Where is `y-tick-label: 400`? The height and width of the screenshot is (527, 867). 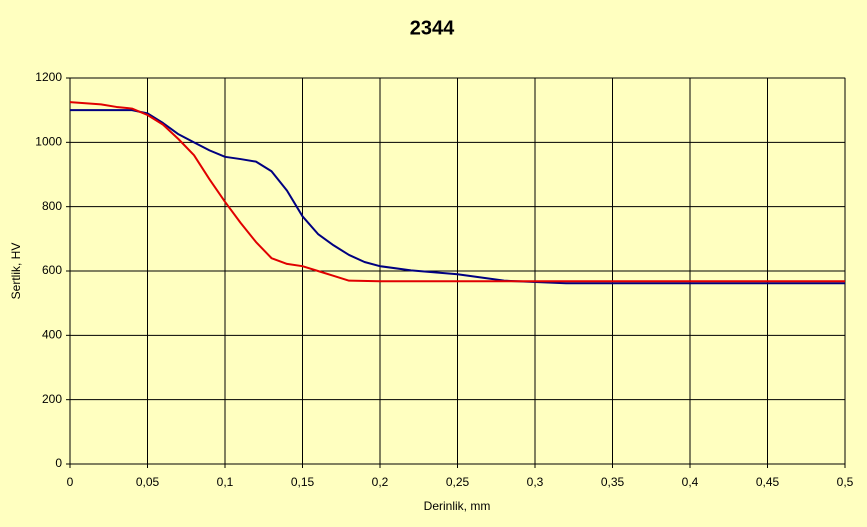 y-tick-label: 400 is located at coordinates (52, 335).